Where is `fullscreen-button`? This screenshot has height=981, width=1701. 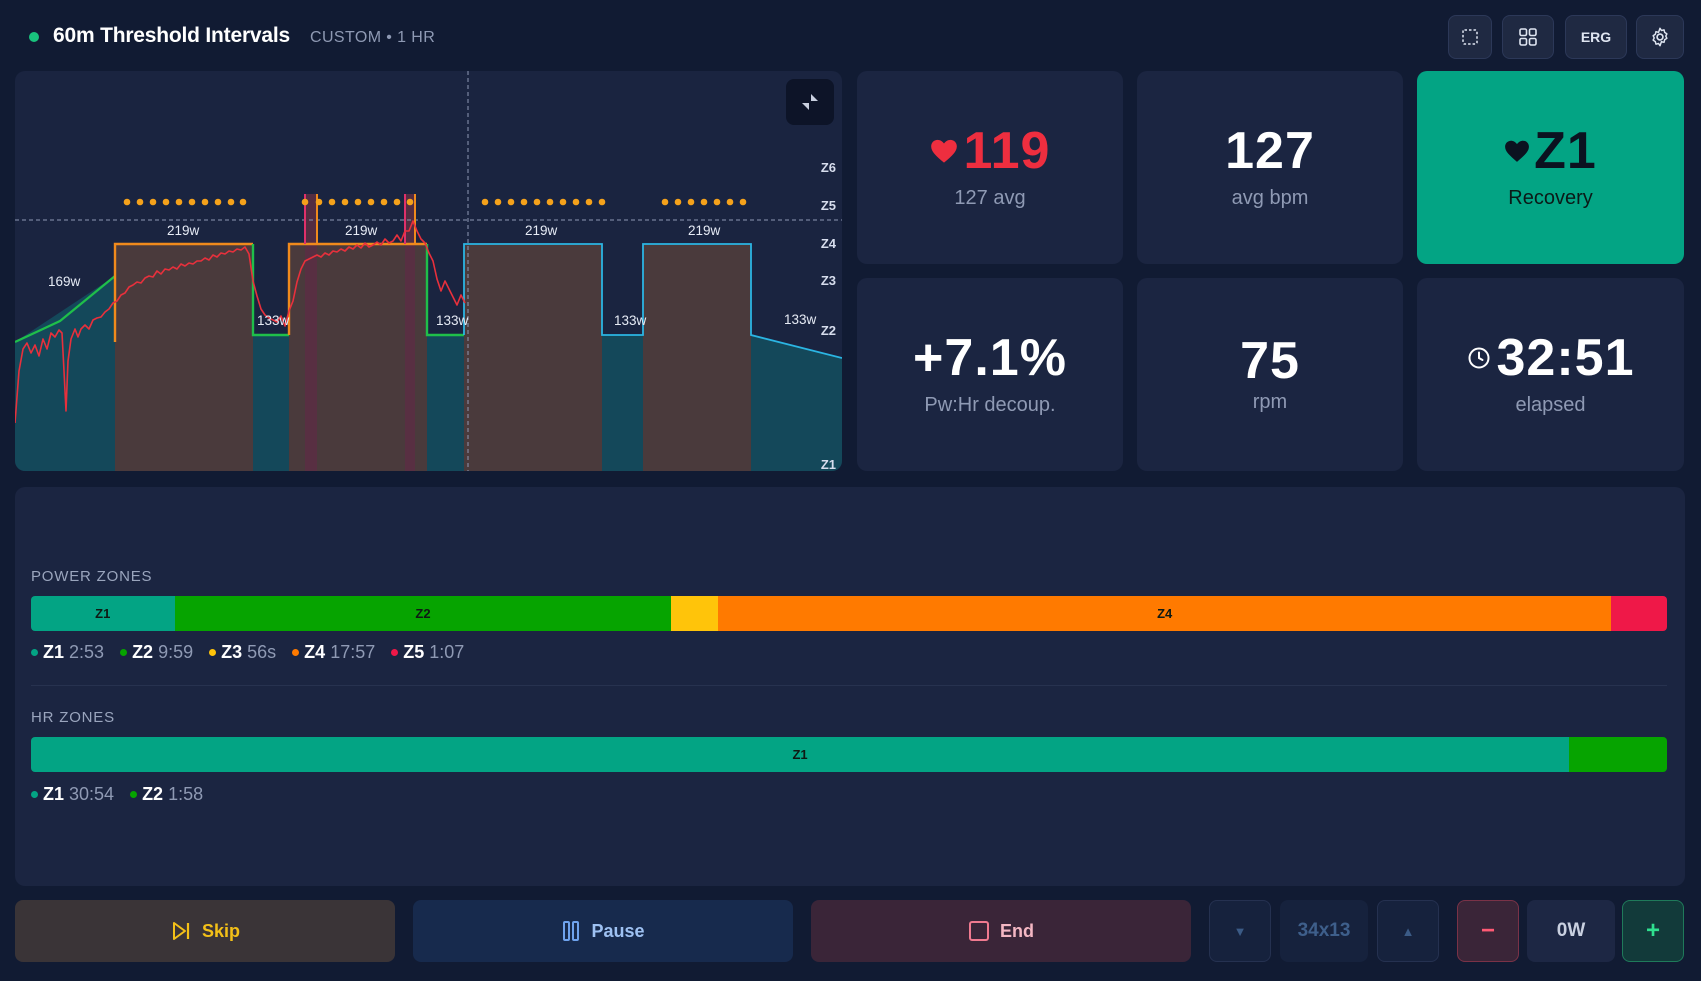 fullscreen-button is located at coordinates (1470, 37).